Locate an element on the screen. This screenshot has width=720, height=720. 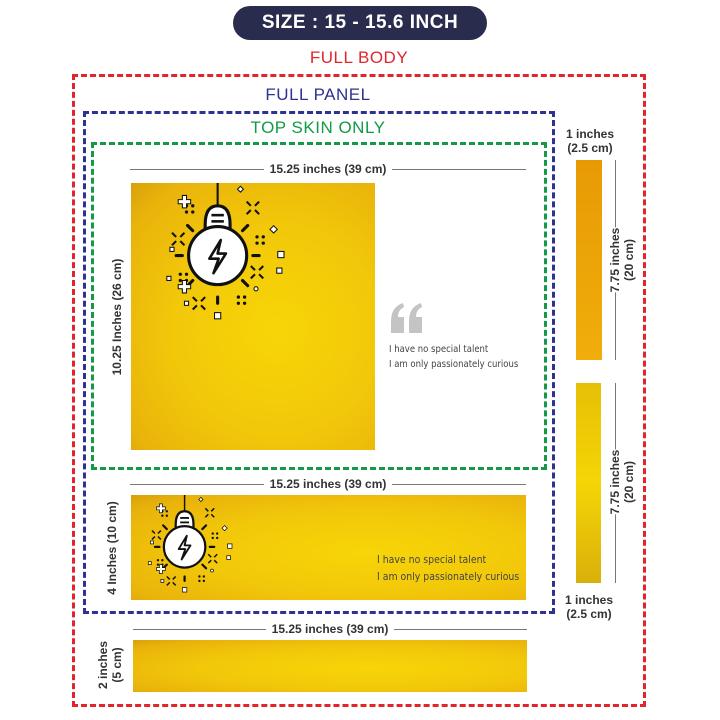
bottom-panel-width-label: 15.25 inches (39 cm) is located at coordinates (328, 484).